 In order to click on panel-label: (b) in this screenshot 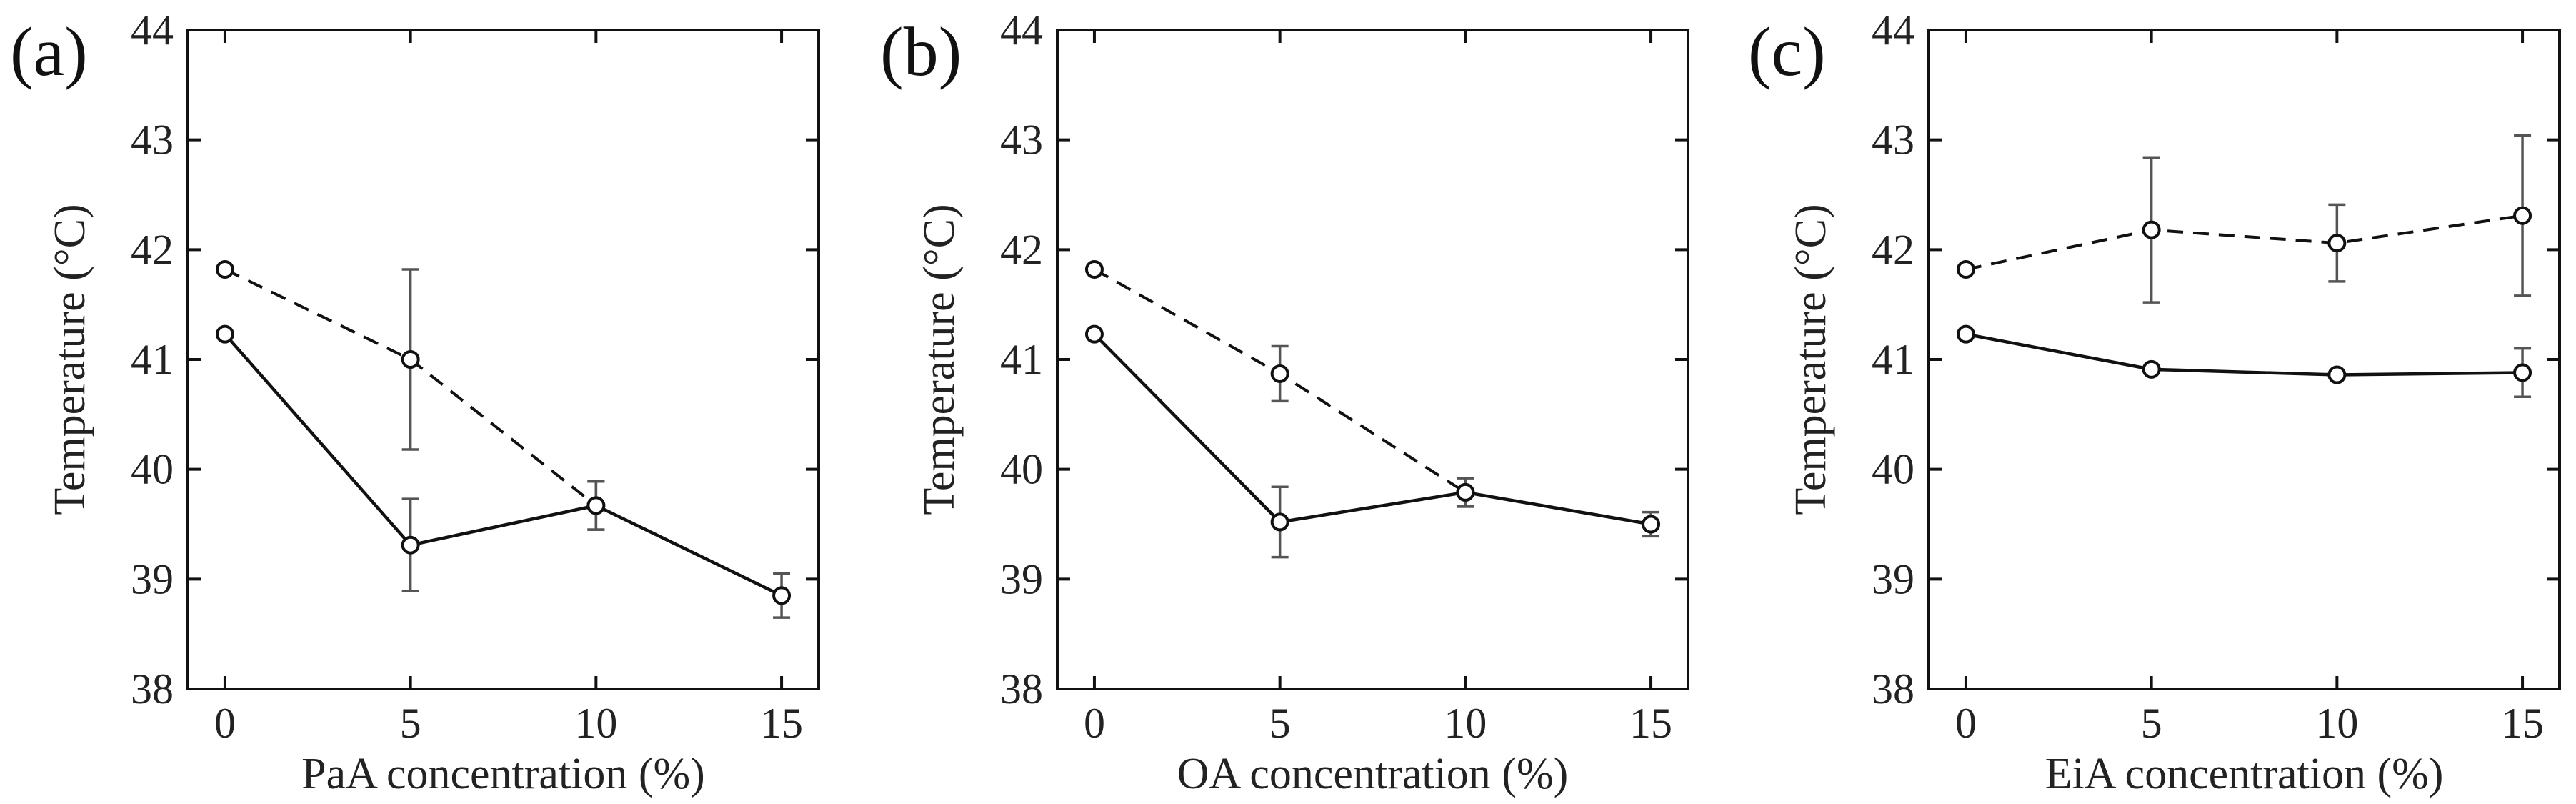, I will do `click(921, 52)`.